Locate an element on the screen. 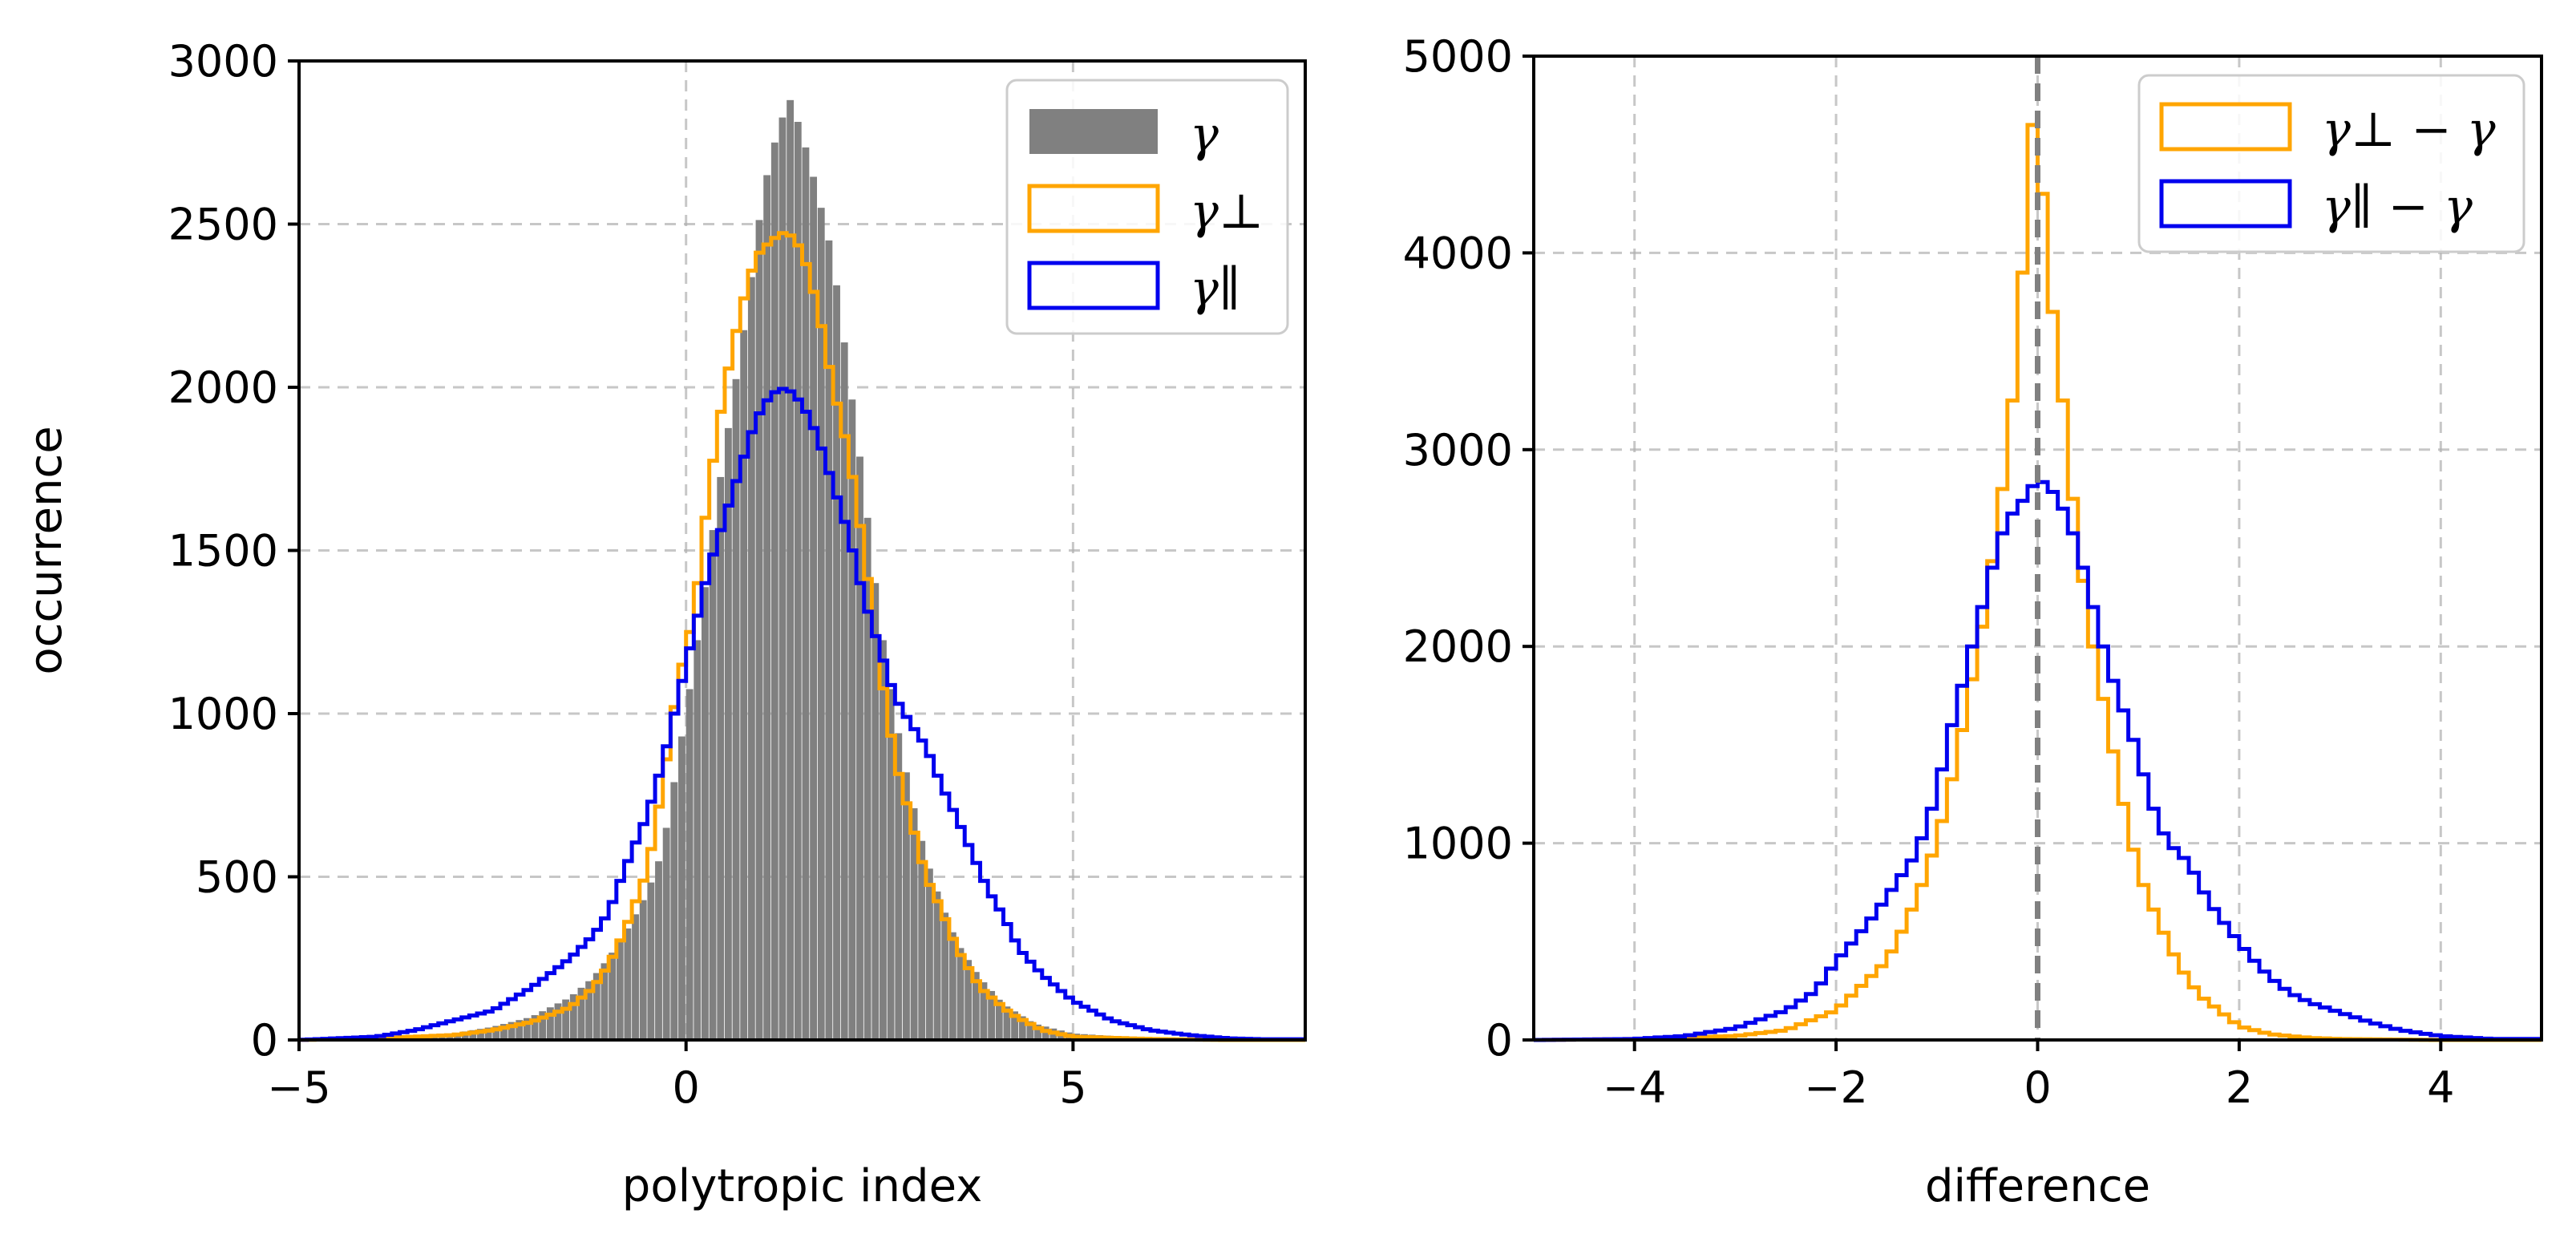 This screenshot has width=2576, height=1238. x-tick-label: 2 is located at coordinates (2239, 1087).